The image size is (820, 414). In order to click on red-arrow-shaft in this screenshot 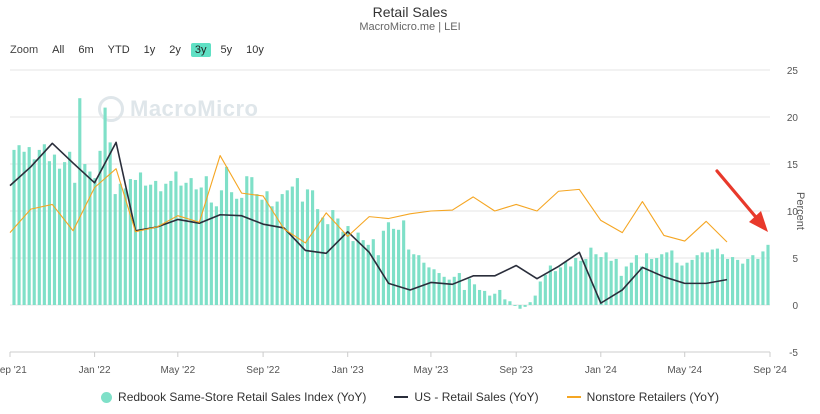, I will do `click(738, 196)`.